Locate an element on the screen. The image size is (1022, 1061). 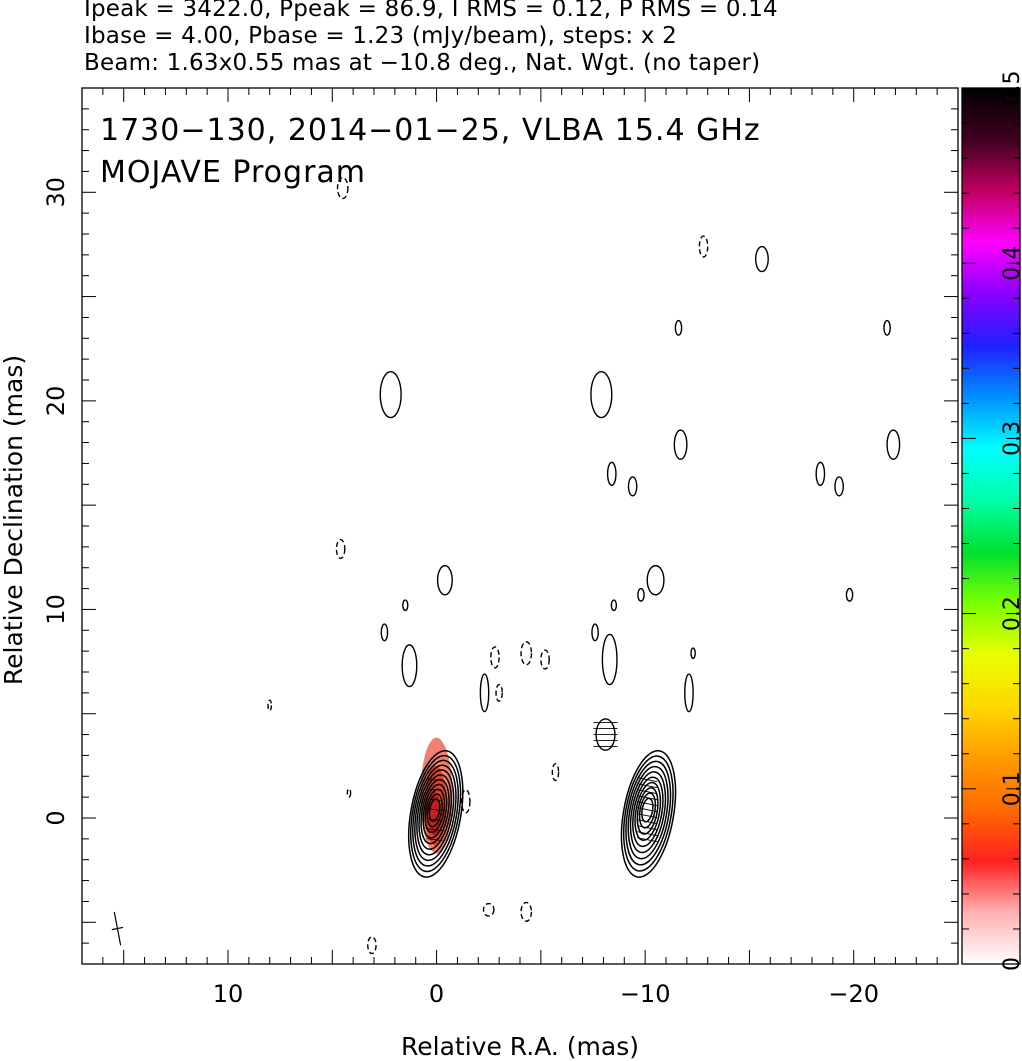
colorbar-tick-label: 0.5 is located at coordinates (1011, 88).